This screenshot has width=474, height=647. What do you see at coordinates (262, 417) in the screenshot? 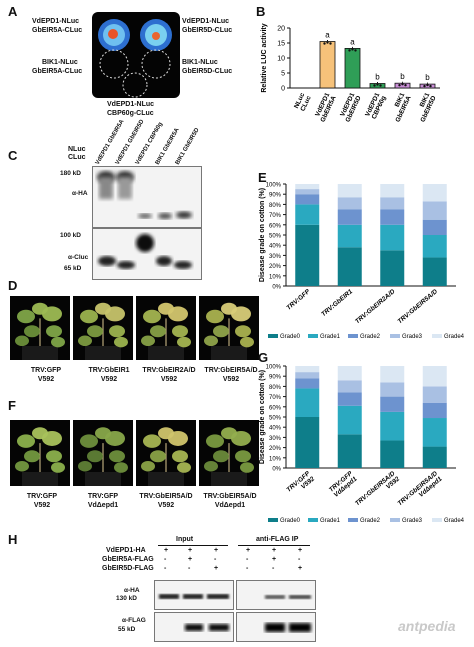
I see `g-y-axis-label: Disease grade on cotton (%)` at bounding box center [262, 417].